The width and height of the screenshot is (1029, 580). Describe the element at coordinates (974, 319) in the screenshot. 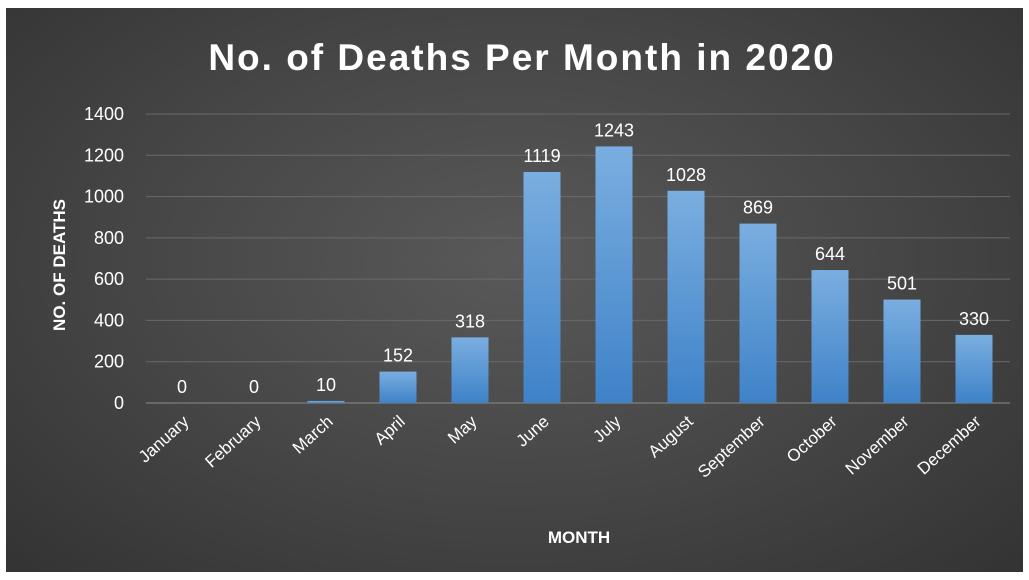

I see `data-label: 330` at that location.